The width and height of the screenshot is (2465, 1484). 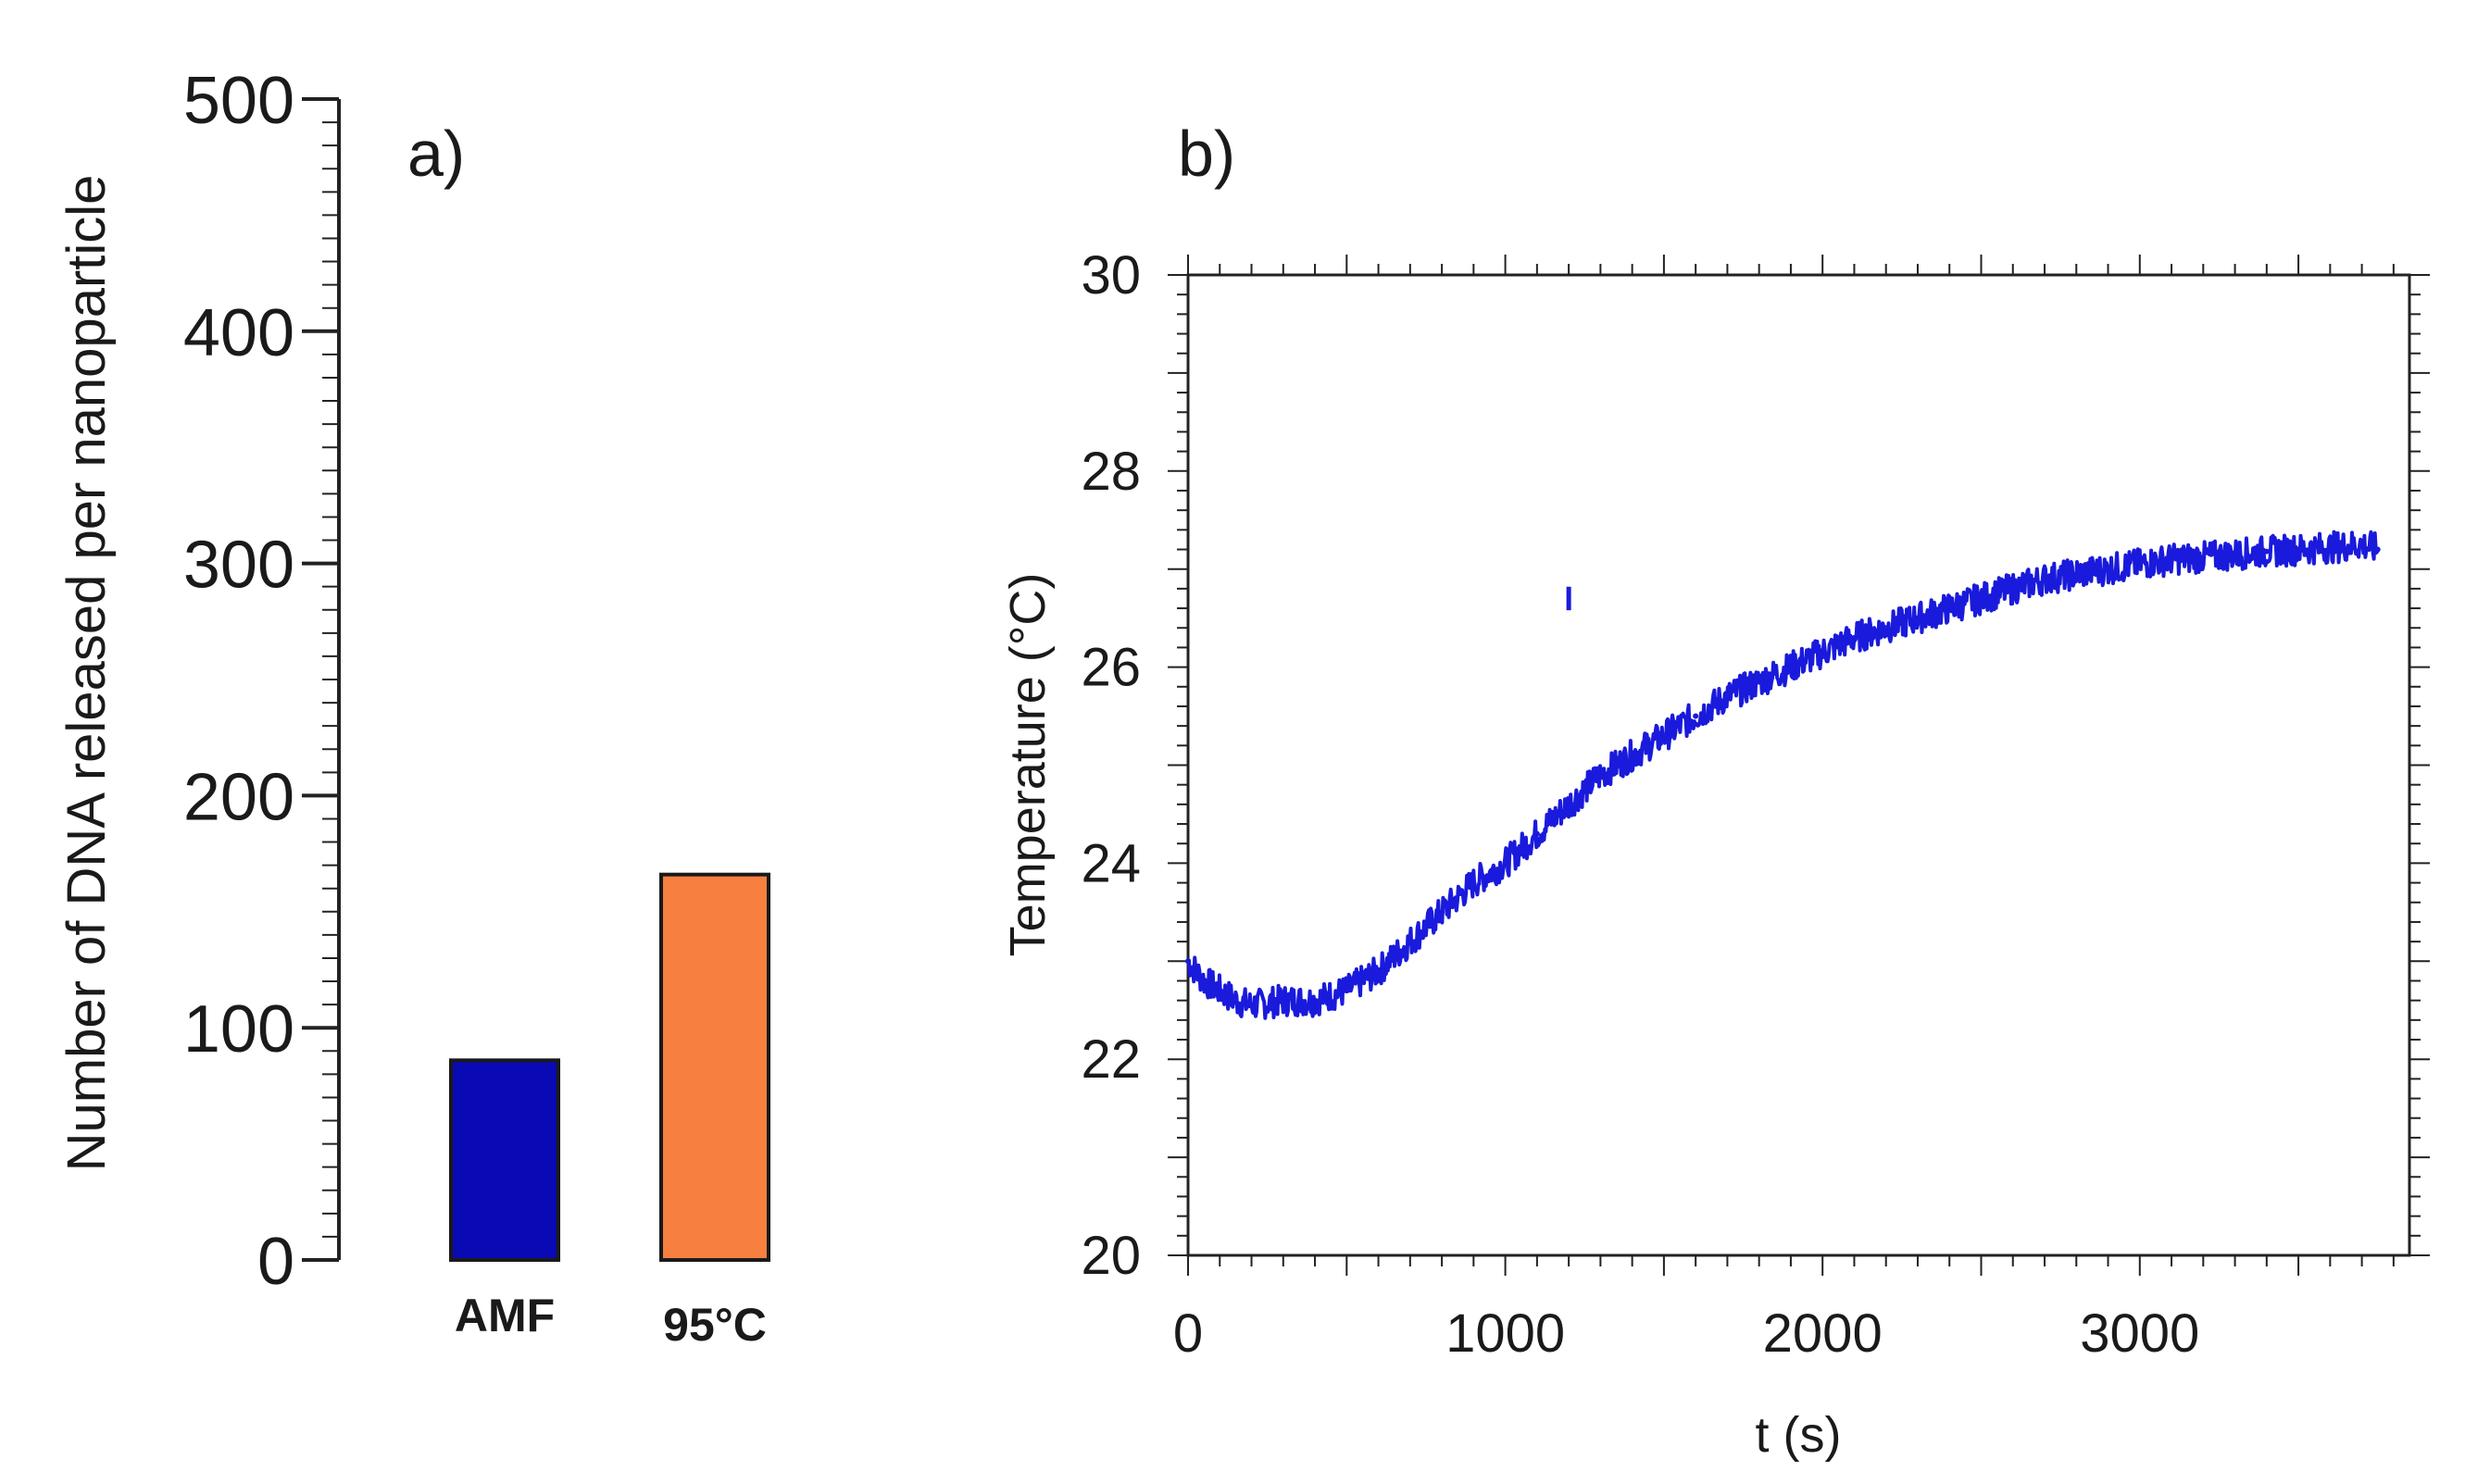 I want to click on panel-b-y-tick-label: 24, so click(x=1111, y=863).